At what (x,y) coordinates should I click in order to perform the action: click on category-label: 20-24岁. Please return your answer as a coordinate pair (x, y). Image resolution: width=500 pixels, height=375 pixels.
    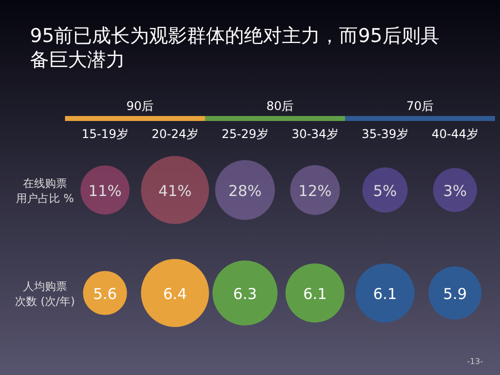
    Looking at the image, I should click on (175, 134).